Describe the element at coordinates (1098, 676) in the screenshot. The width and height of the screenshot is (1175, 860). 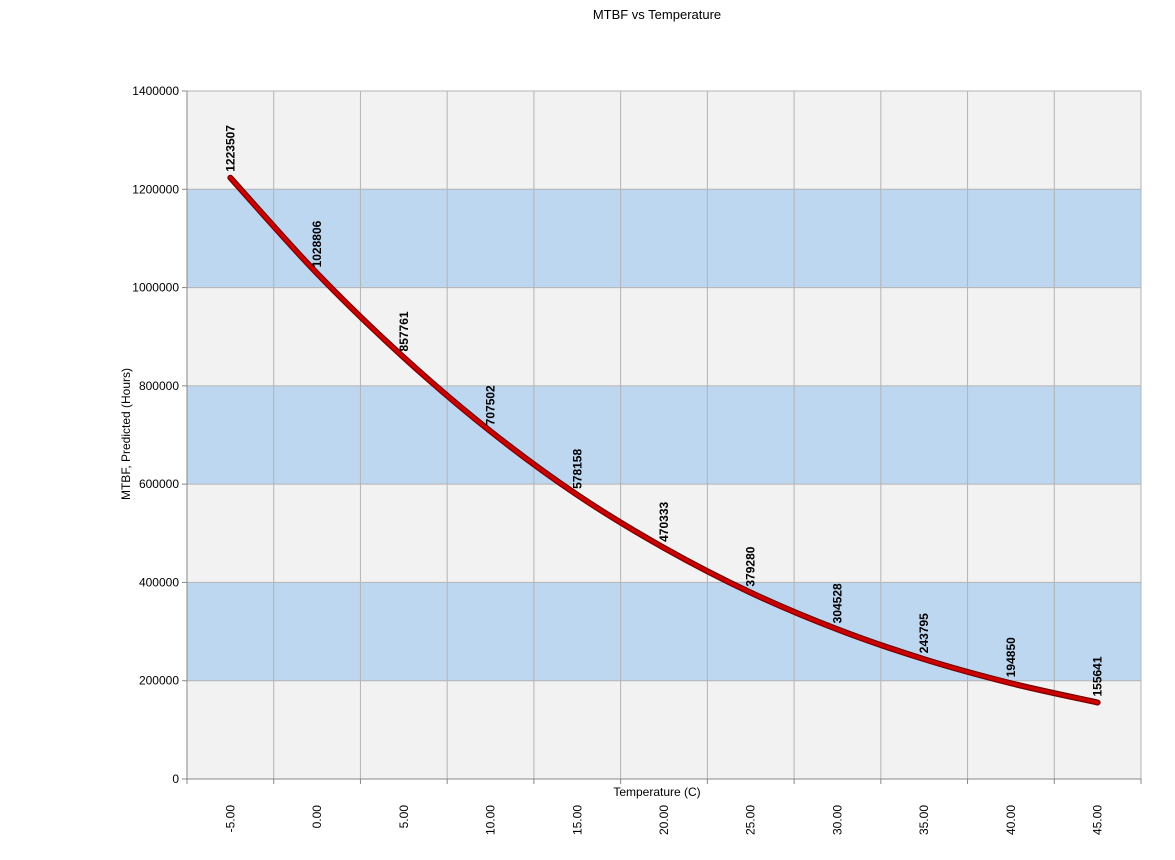
I see `data-label: 155641` at that location.